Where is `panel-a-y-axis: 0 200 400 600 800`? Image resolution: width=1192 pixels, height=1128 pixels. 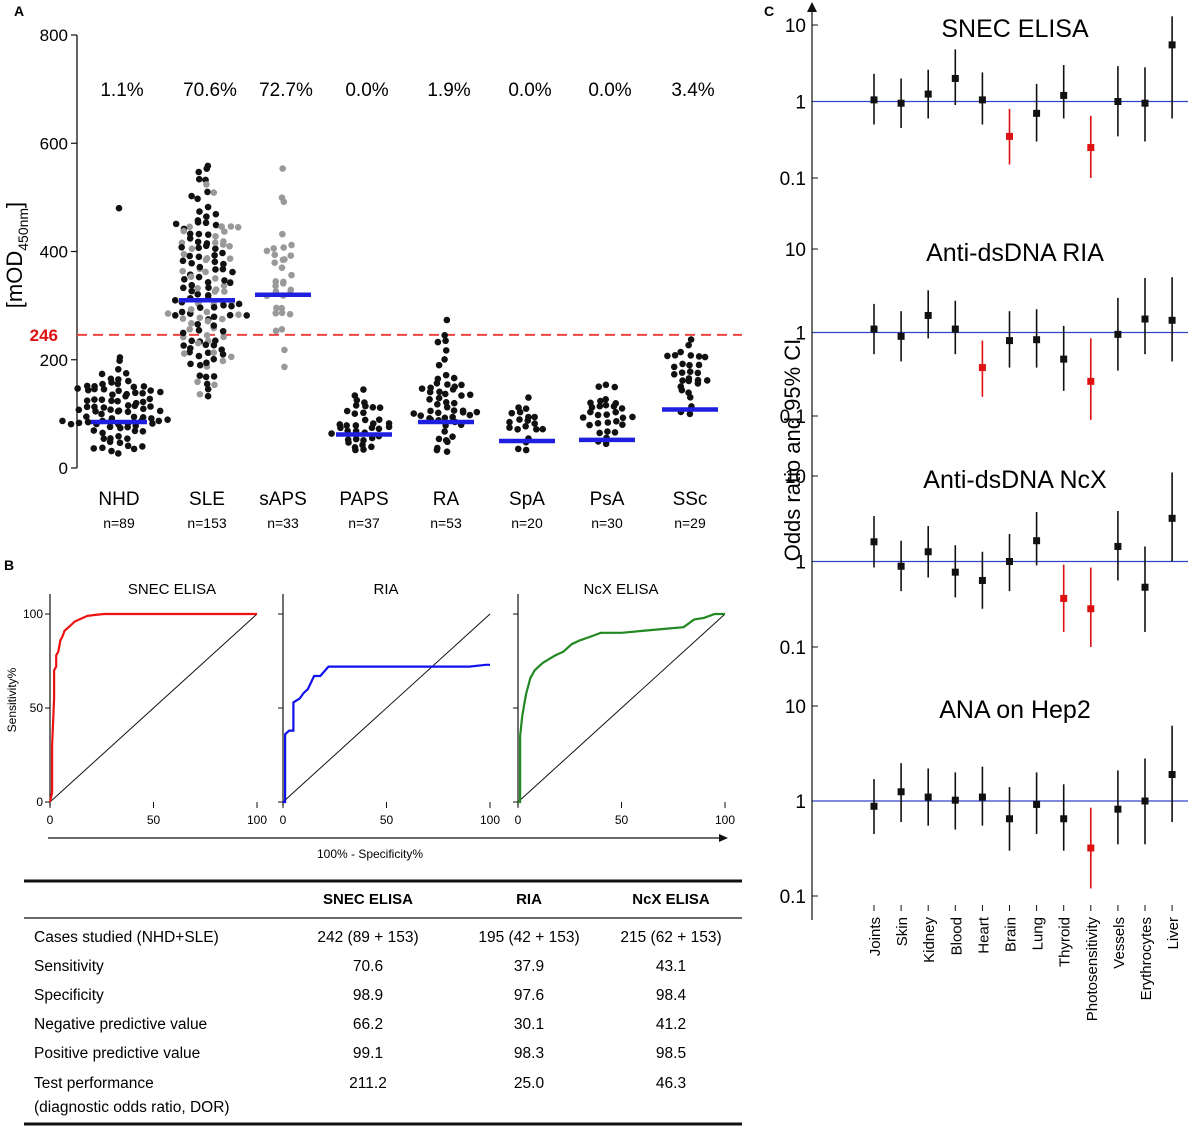
panel-a-y-axis: 0 200 400 600 800 is located at coordinates (59, 252).